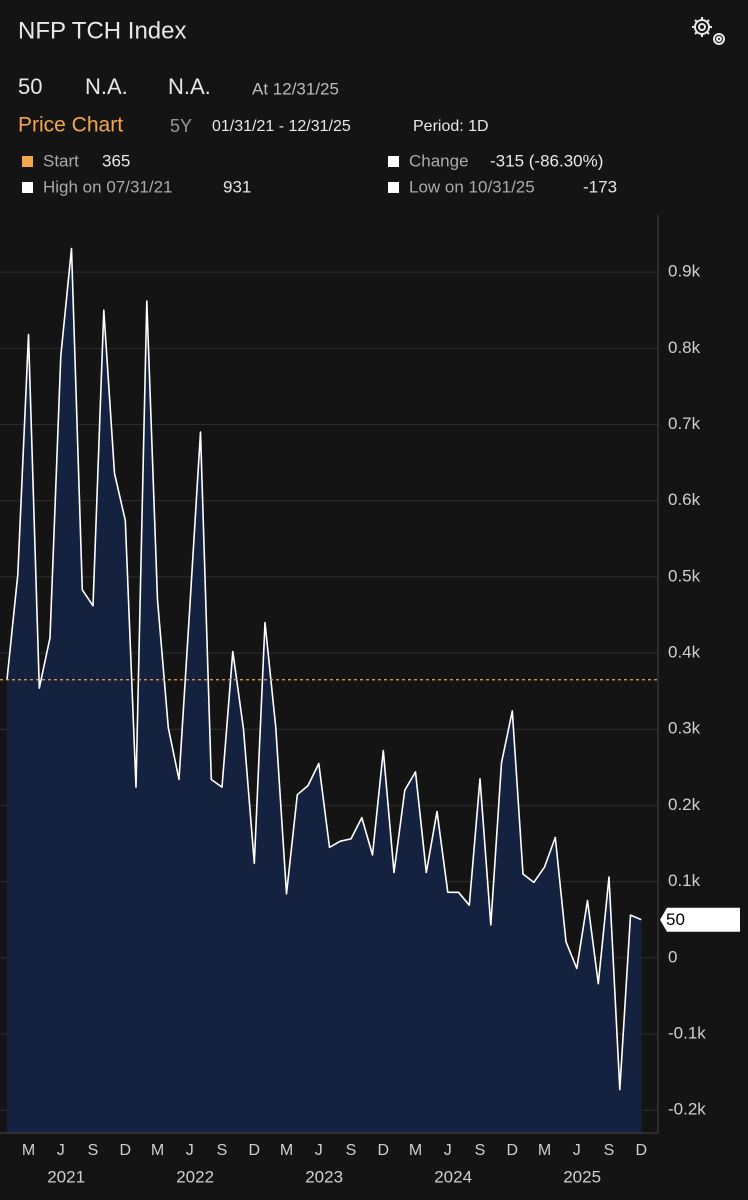 The height and width of the screenshot is (1200, 748). Describe the element at coordinates (672, 956) in the screenshot. I see `y-tick-label: 0` at that location.